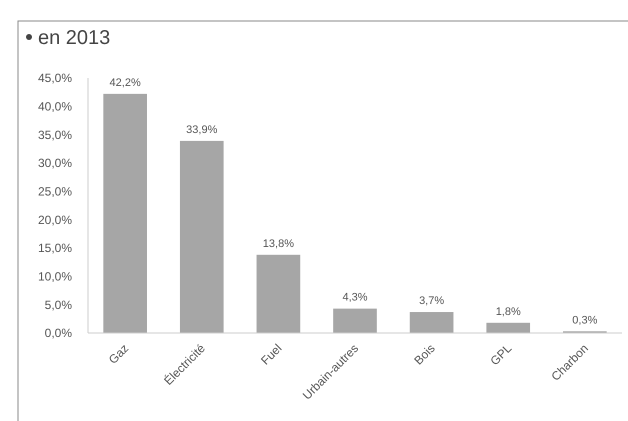 This screenshot has height=421, width=628. Describe the element at coordinates (585, 320) in the screenshot. I see `data-label: 0,3%` at that location.